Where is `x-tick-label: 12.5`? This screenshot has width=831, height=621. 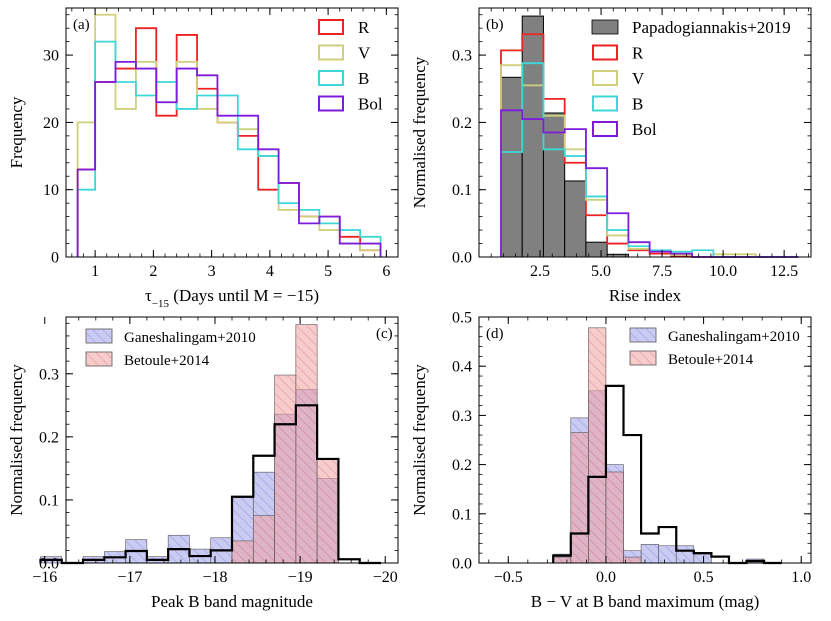
x-tick-label: 12.5 is located at coordinates (784, 271).